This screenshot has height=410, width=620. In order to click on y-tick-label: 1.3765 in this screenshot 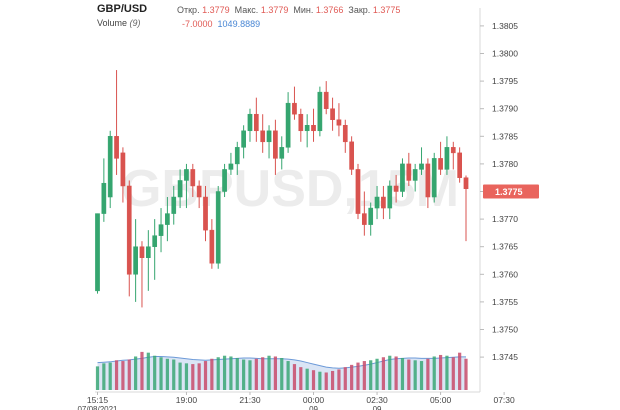, I will do `click(505, 247)`.